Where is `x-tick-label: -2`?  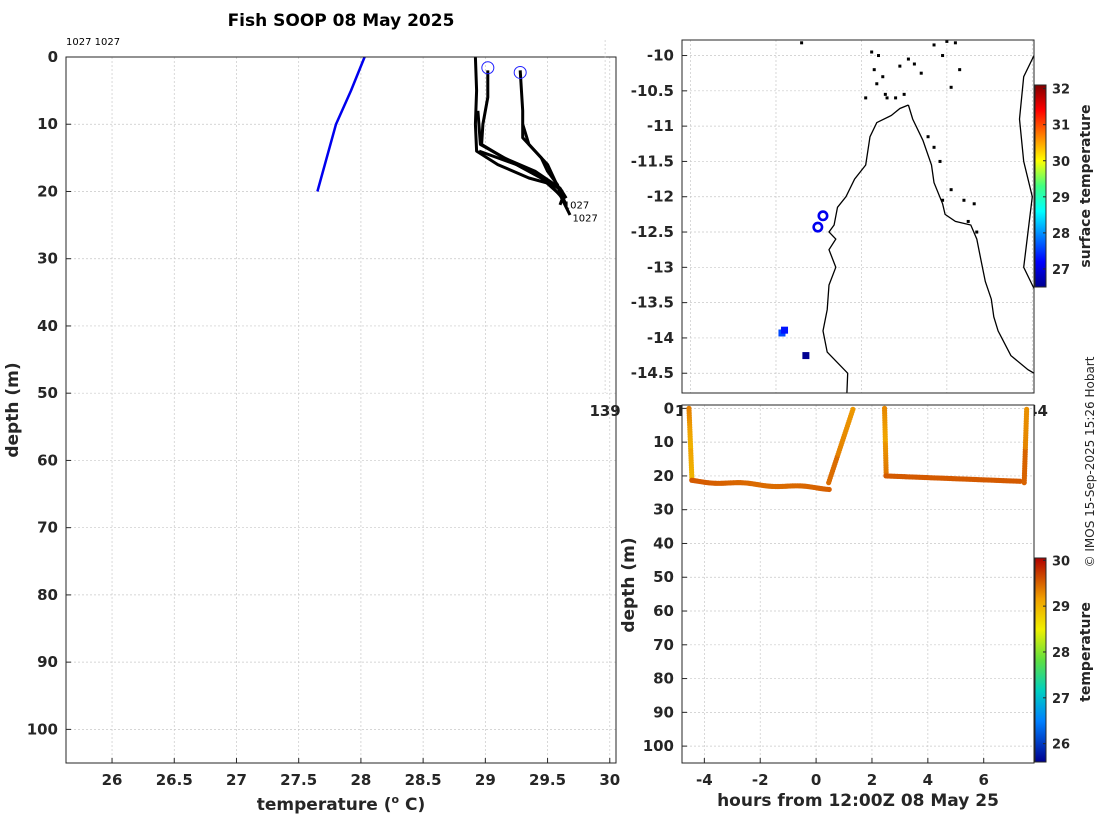 x-tick-label: -2 is located at coordinates (760, 780).